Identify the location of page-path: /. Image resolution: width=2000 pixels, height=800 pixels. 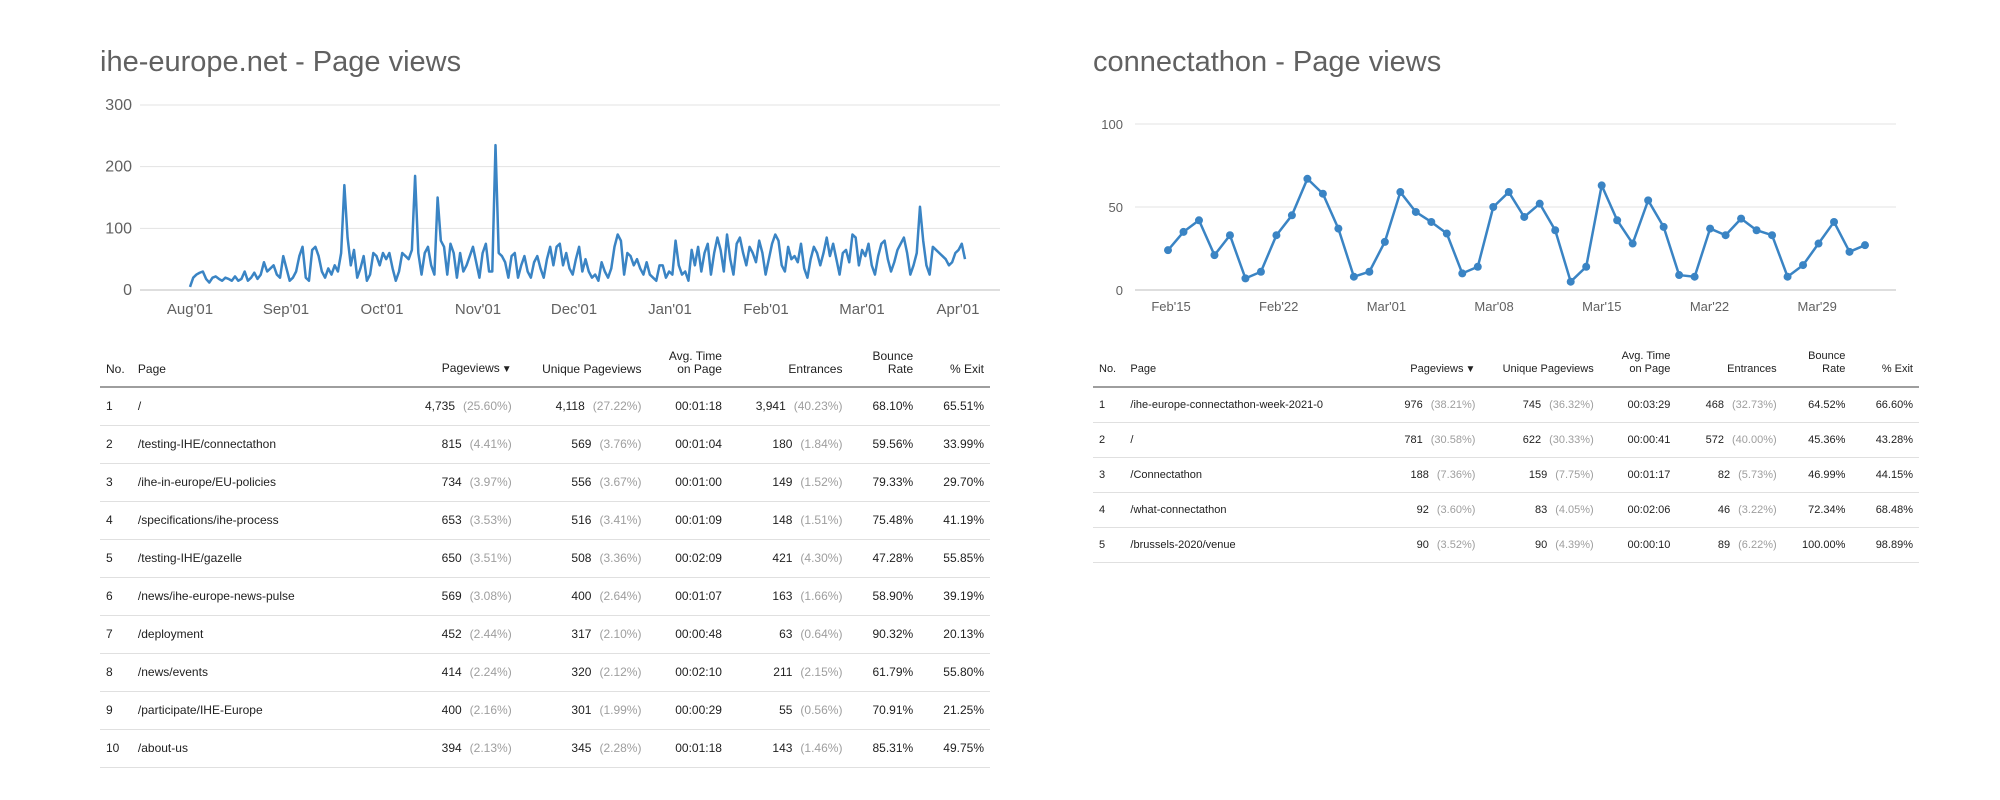
(264, 406).